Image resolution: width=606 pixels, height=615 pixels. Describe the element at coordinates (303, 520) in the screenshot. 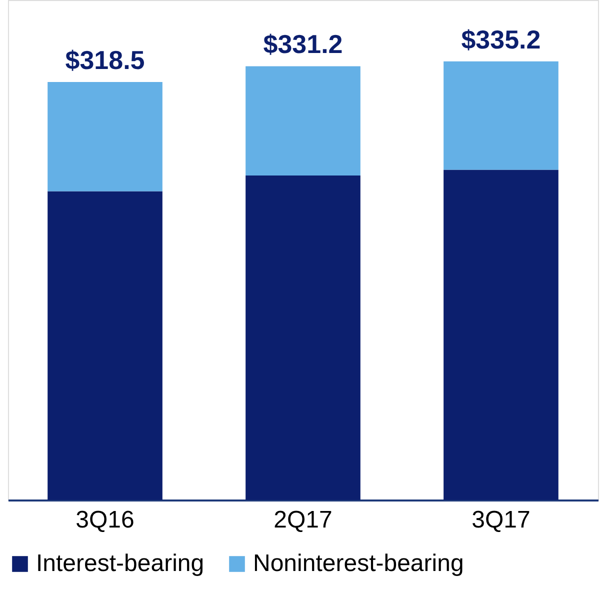

I see `x-tick-label: 2Q17` at that location.